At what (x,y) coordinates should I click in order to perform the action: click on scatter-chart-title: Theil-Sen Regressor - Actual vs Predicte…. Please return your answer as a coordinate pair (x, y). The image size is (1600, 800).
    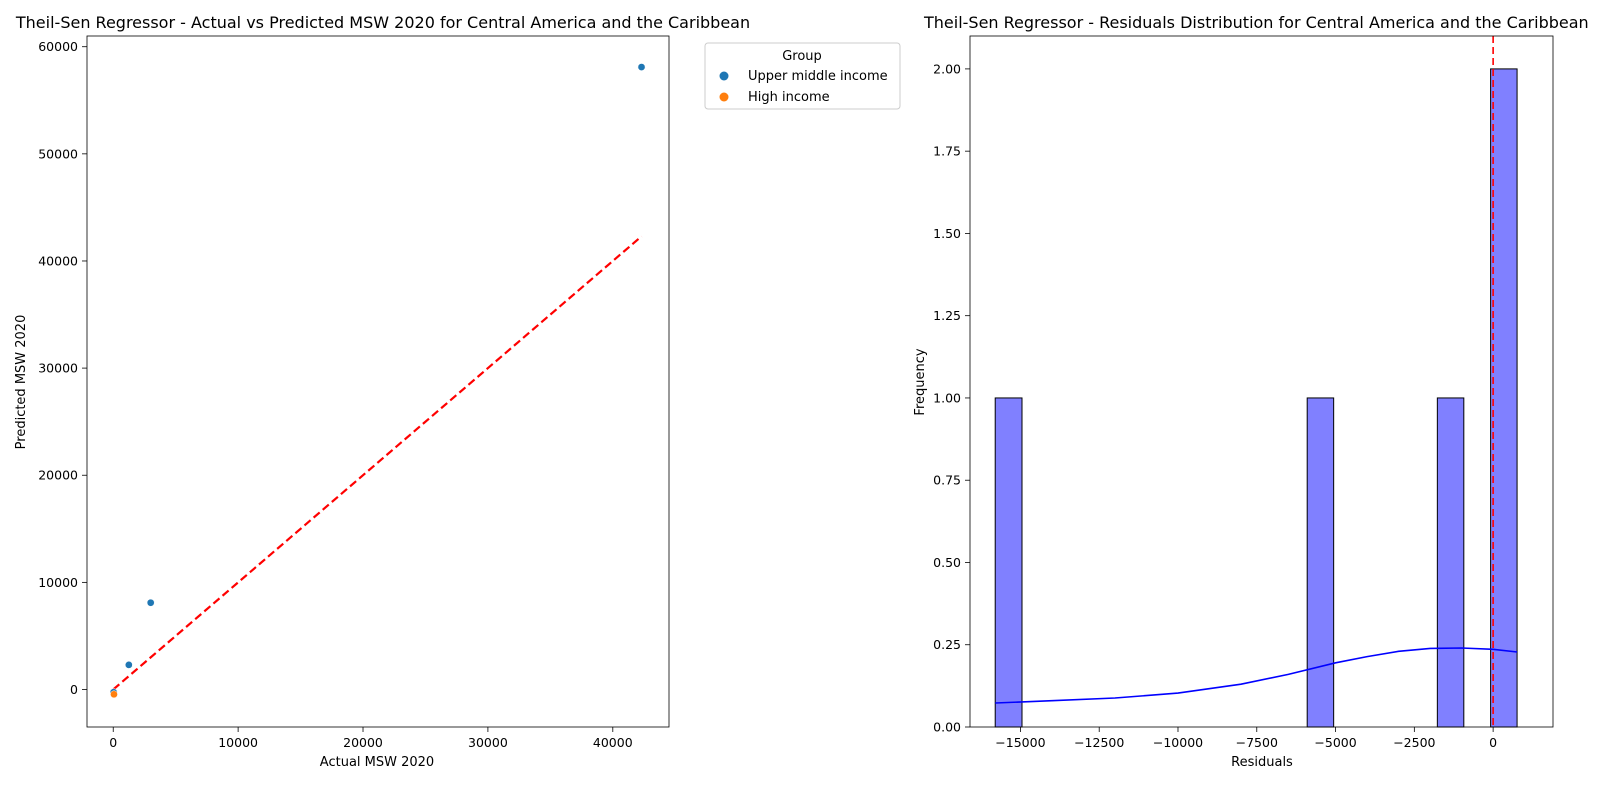
    Looking at the image, I should click on (382, 22).